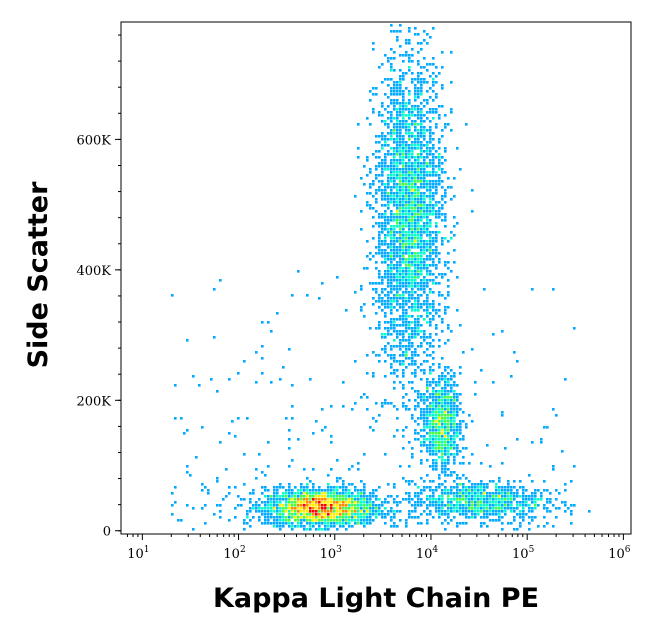 The width and height of the screenshot is (665, 633). I want to click on y-tick-label: 0, so click(107, 532).